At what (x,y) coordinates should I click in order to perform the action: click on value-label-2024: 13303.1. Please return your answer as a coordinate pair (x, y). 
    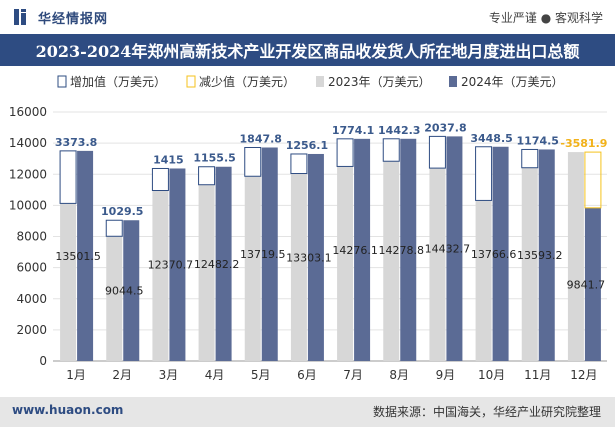
    Looking at the image, I should click on (309, 257).